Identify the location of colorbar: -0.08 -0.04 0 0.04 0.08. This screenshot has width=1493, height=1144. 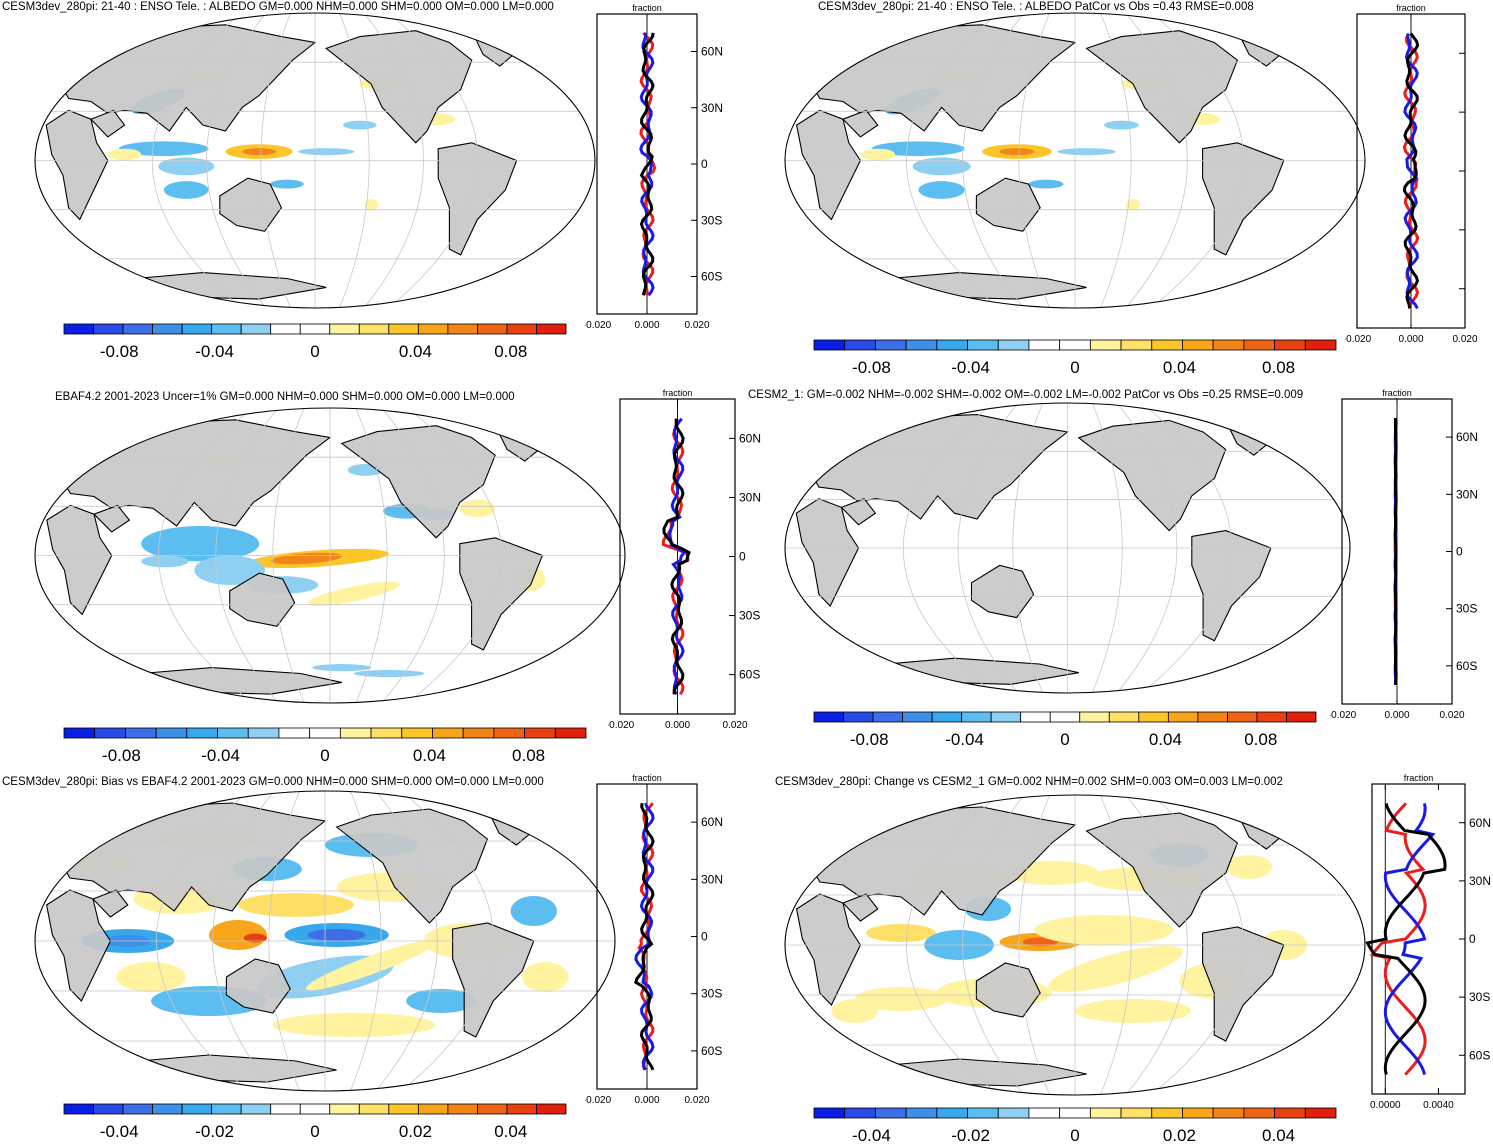
(325, 746).